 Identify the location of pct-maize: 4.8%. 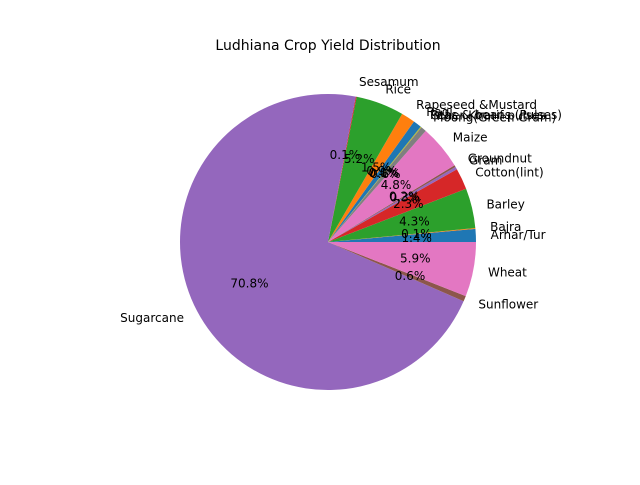
(396, 185).